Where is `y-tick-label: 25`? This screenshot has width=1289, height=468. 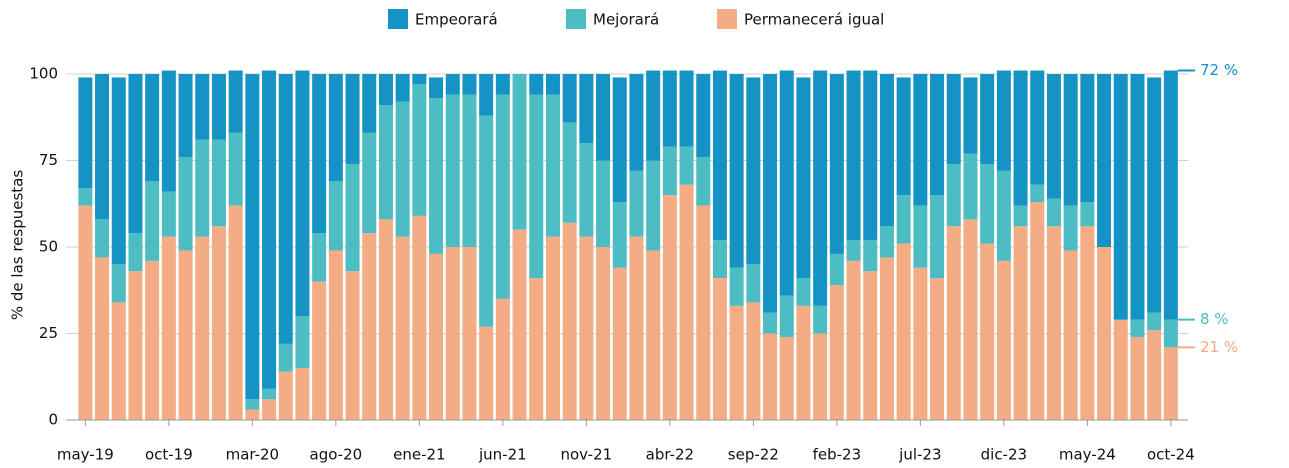 y-tick-label: 25 is located at coordinates (48, 333).